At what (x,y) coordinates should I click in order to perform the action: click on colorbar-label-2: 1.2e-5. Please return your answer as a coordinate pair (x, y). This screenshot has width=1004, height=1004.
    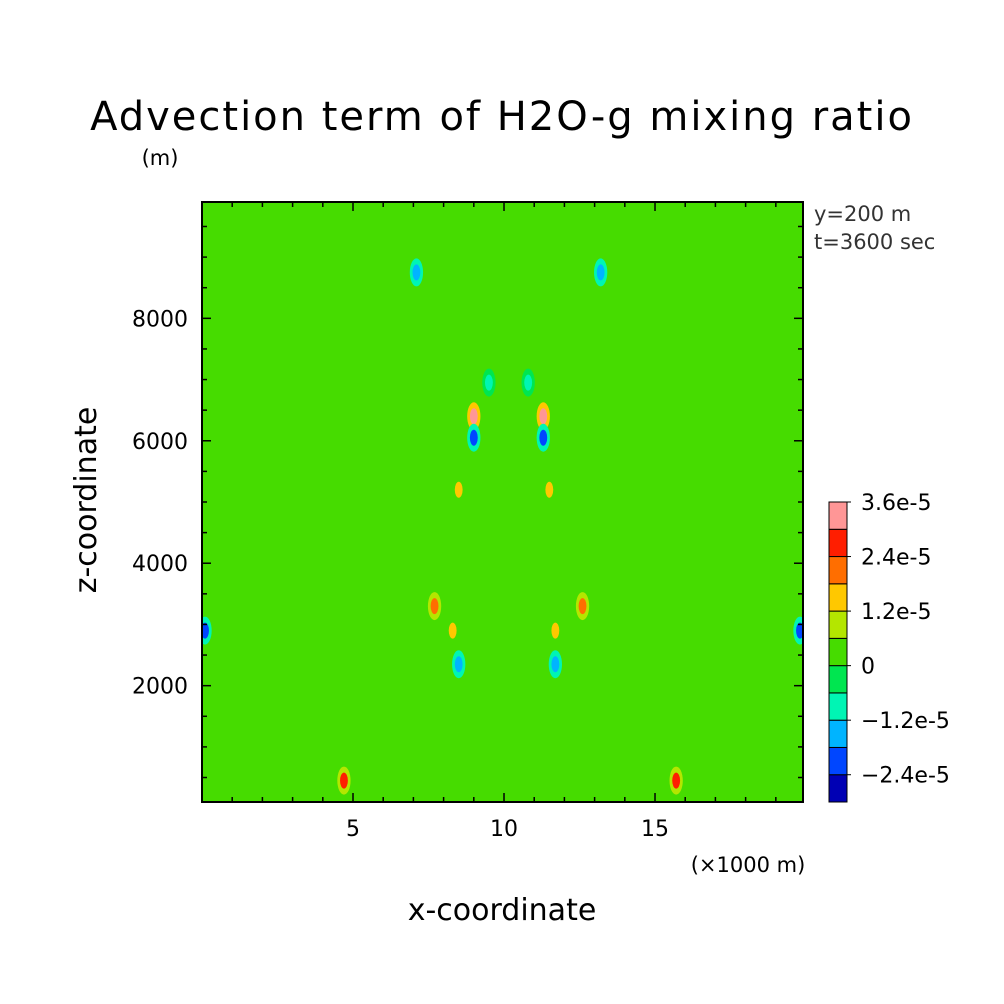
    Looking at the image, I should click on (896, 612).